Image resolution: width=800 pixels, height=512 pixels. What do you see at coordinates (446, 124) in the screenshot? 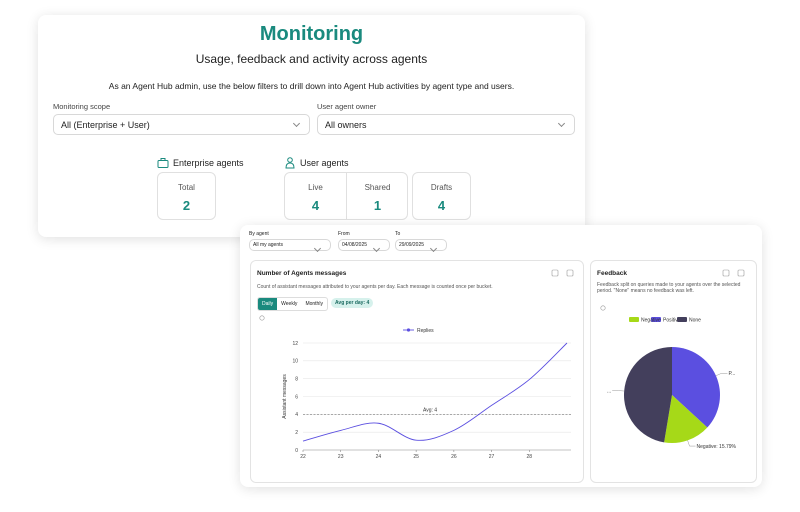
I see `owner-select: All owners` at bounding box center [446, 124].